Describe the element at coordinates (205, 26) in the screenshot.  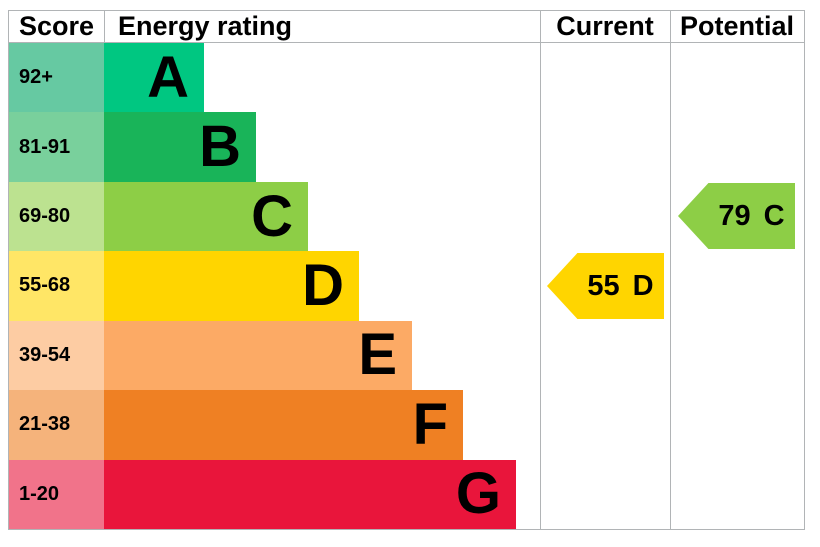
I see `energy-rating-column-header: Energy rating` at that location.